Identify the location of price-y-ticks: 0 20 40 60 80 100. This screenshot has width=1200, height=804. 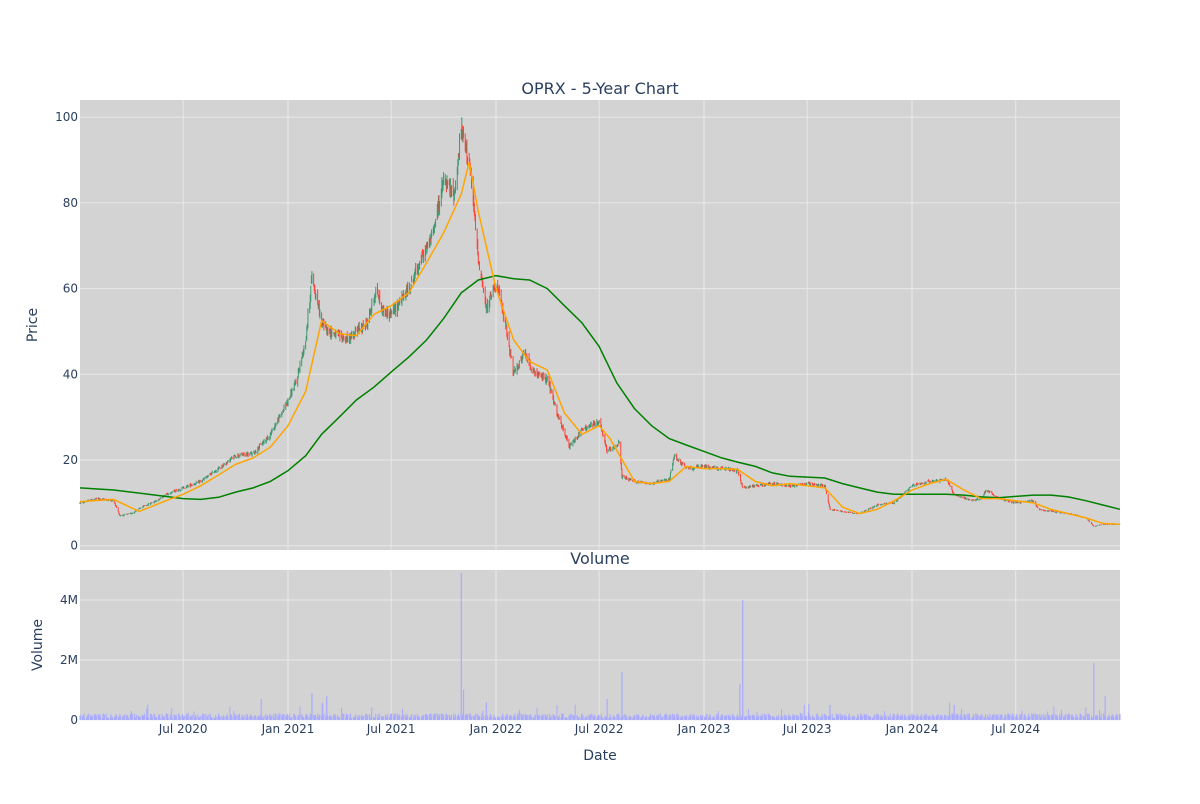
(66, 331).